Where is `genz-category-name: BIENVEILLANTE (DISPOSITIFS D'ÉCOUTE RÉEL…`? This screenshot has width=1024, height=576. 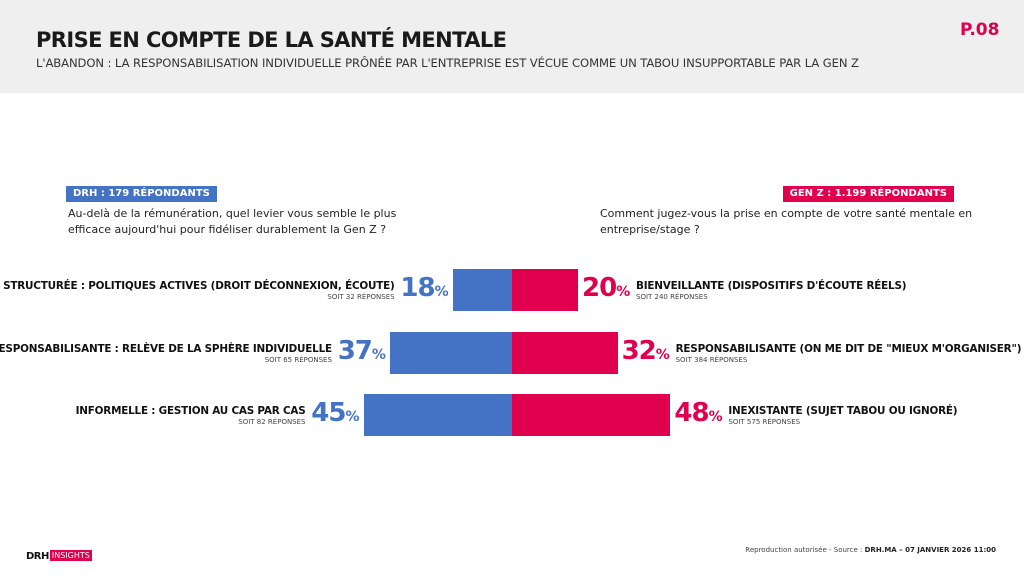
genz-category-name: BIENVEILLANTE (DISPOSITIFS D'ÉCOUTE RÉEL… is located at coordinates (771, 286).